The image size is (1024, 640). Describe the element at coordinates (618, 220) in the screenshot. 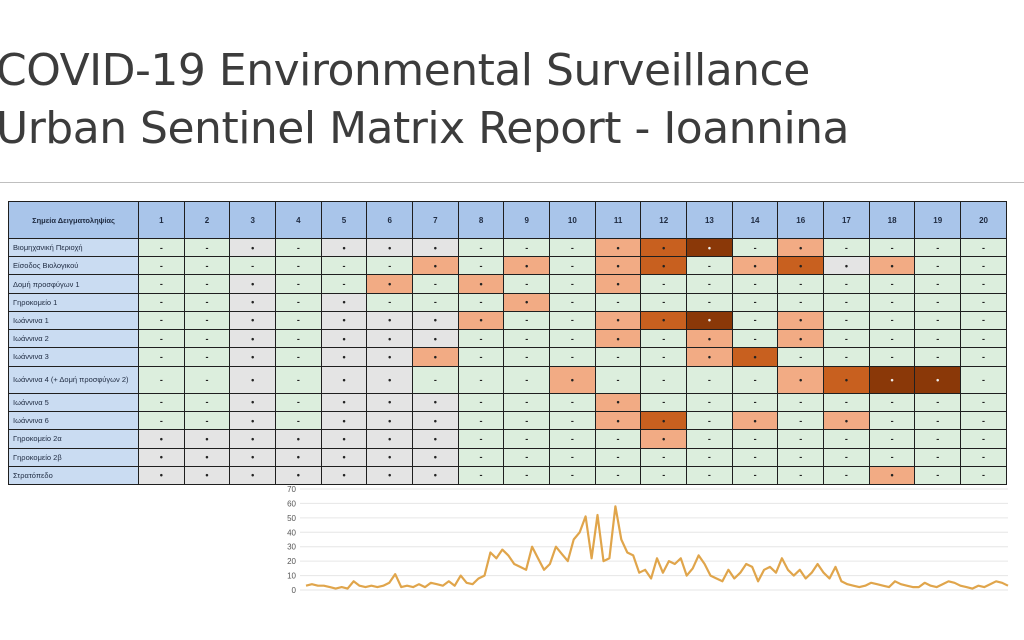

I see `column-header-11: 11` at that location.